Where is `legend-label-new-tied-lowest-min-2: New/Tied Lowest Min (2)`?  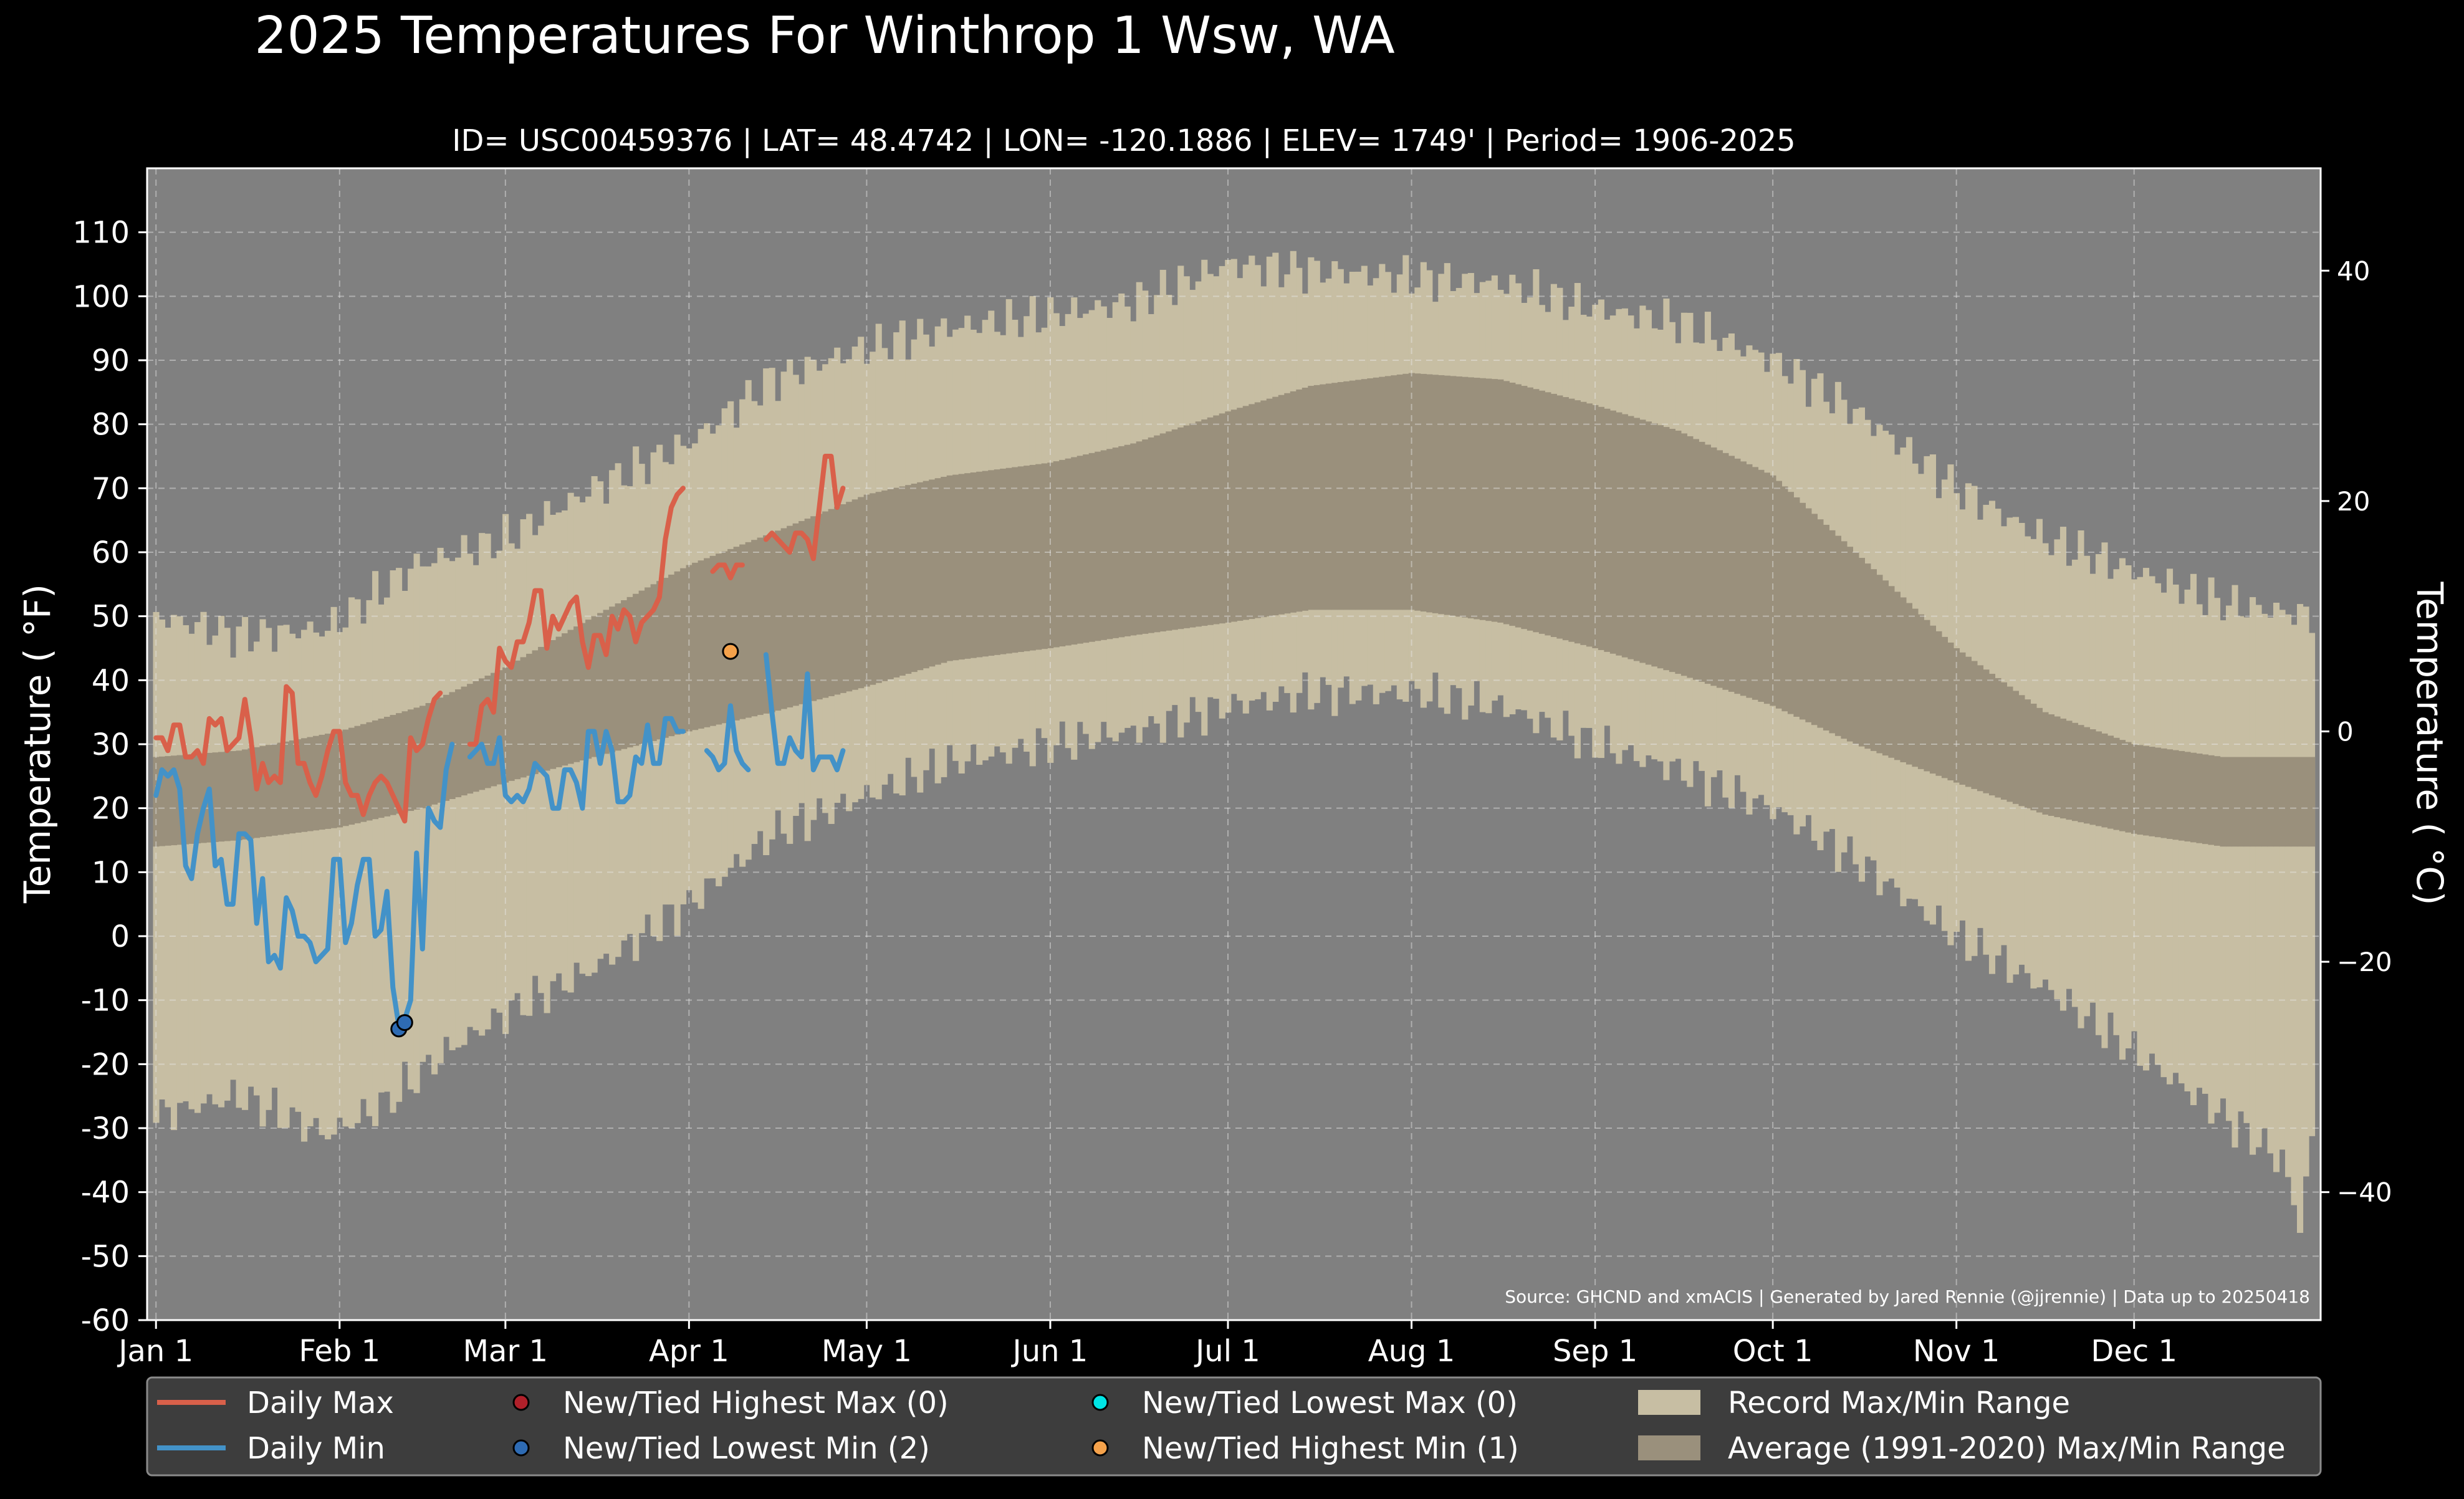
legend-label-new-tied-lowest-min-2: New/Tied Lowest Min (2) is located at coordinates (746, 1448).